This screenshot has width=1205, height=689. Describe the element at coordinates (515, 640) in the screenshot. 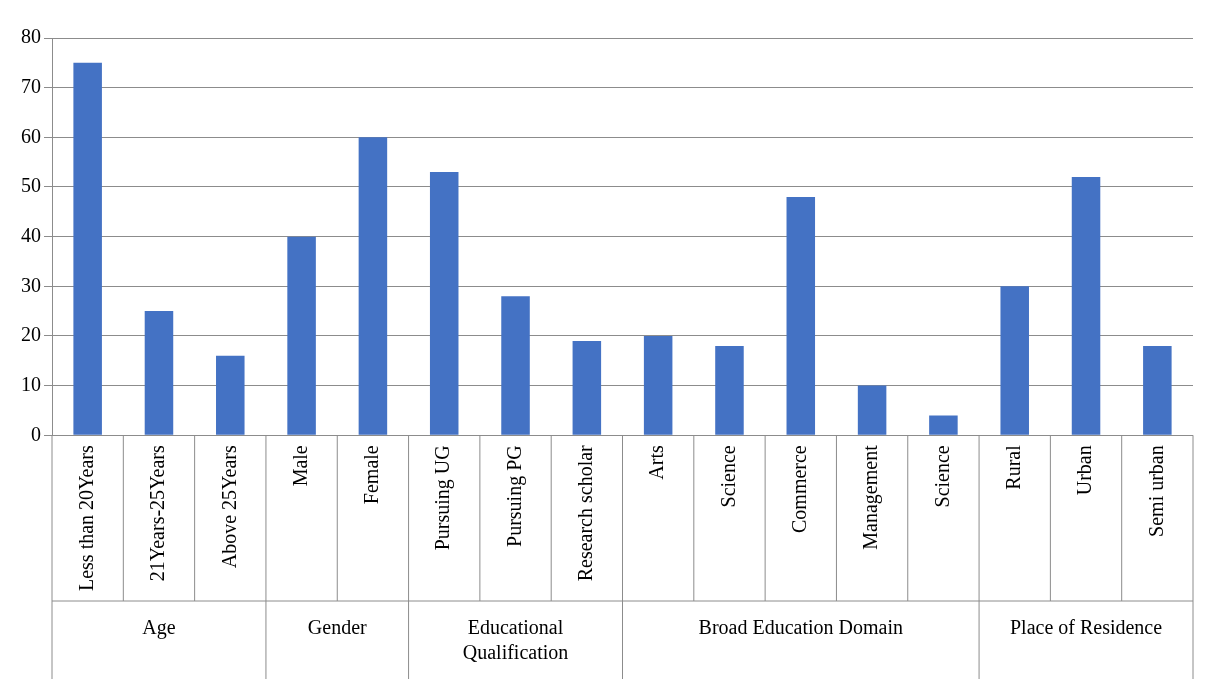

I see `text: Educational Qualification` at that location.